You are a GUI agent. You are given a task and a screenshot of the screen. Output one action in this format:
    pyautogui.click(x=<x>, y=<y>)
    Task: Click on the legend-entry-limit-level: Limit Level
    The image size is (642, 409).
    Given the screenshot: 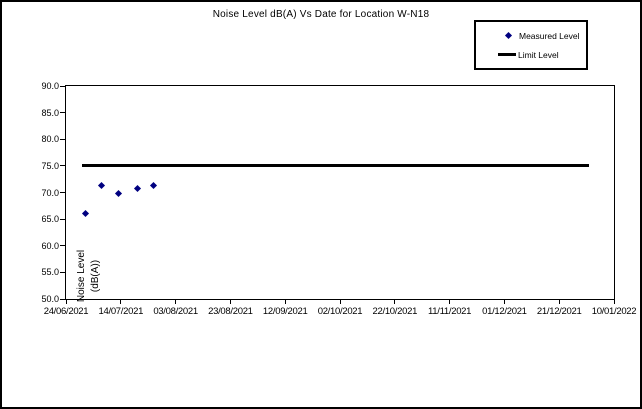 What is the action you would take?
    pyautogui.click(x=531, y=55)
    